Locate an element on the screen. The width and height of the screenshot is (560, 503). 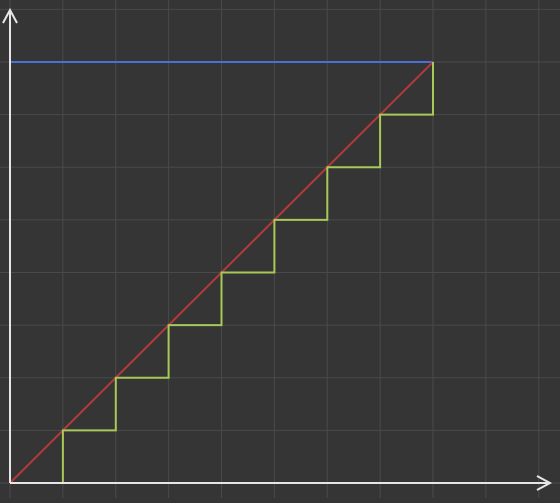
x-axis-arrow-icon is located at coordinates (544, 483).